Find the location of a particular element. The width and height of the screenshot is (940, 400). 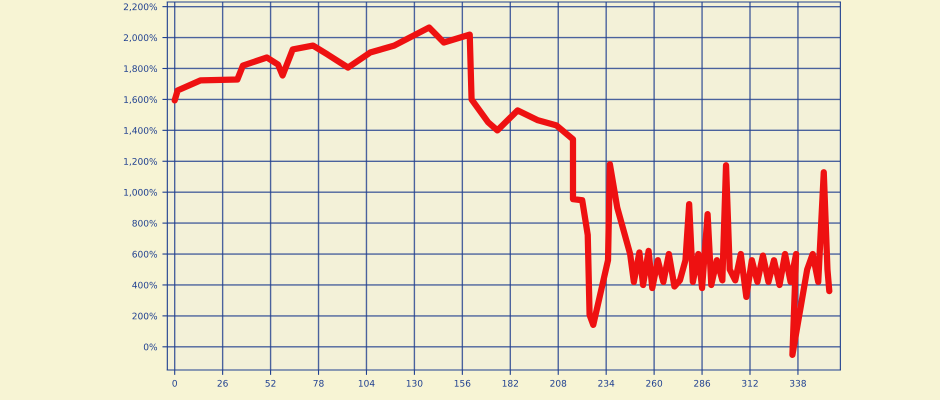

y-tick-label: 0% is located at coordinates (151, 347).